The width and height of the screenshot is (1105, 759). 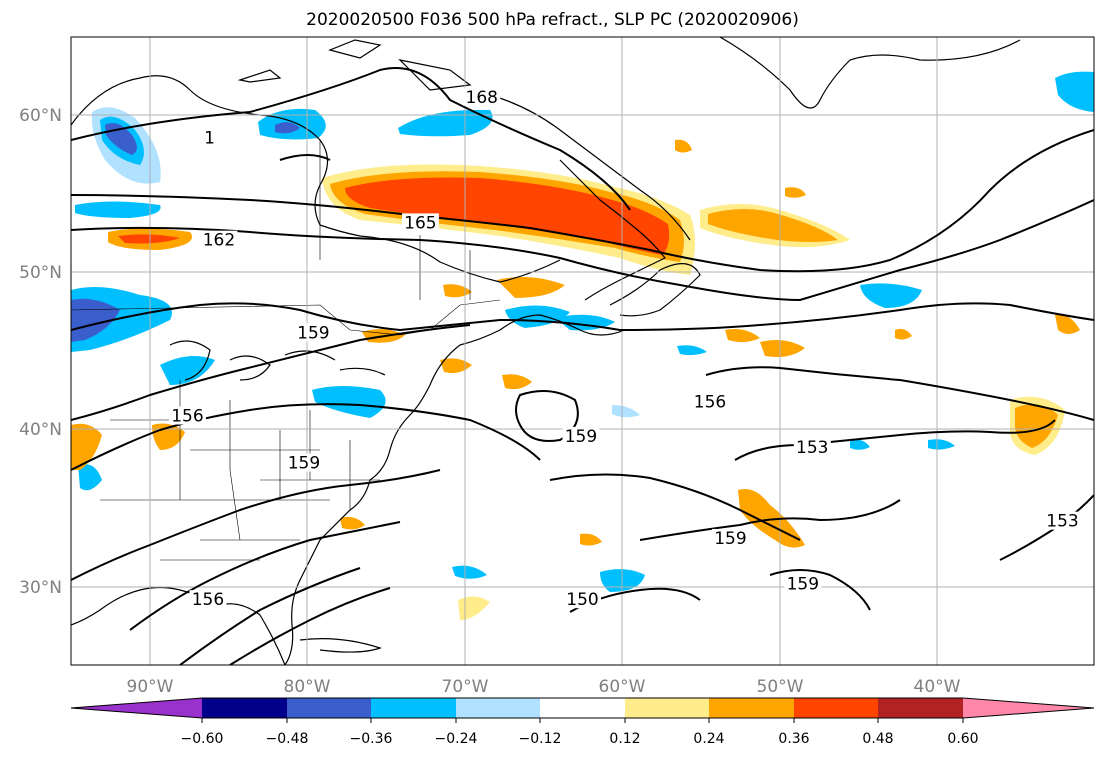 I want to click on colorbar-label: −0.24, so click(x=456, y=739).